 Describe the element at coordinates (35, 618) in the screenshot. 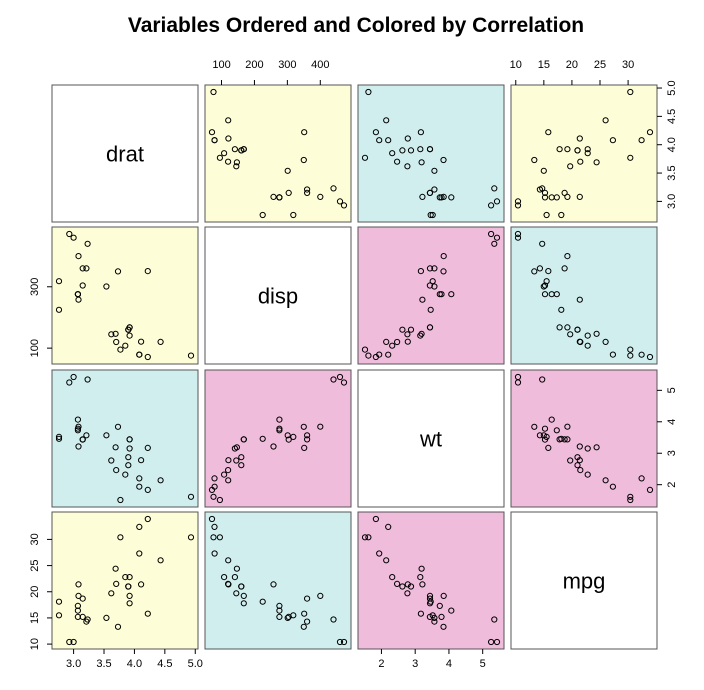

I see `tick-label: 15` at that location.